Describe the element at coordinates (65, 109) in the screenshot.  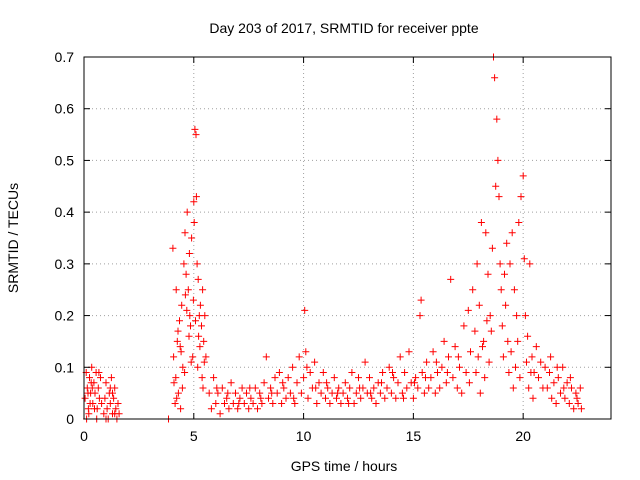
I see `y-tick-label: 0.6` at that location.